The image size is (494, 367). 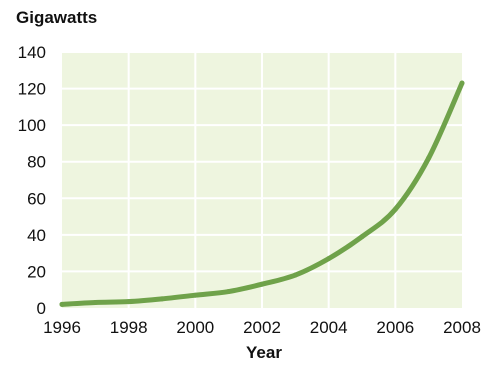 I want to click on x-tick-label: 1996, so click(x=62, y=327).